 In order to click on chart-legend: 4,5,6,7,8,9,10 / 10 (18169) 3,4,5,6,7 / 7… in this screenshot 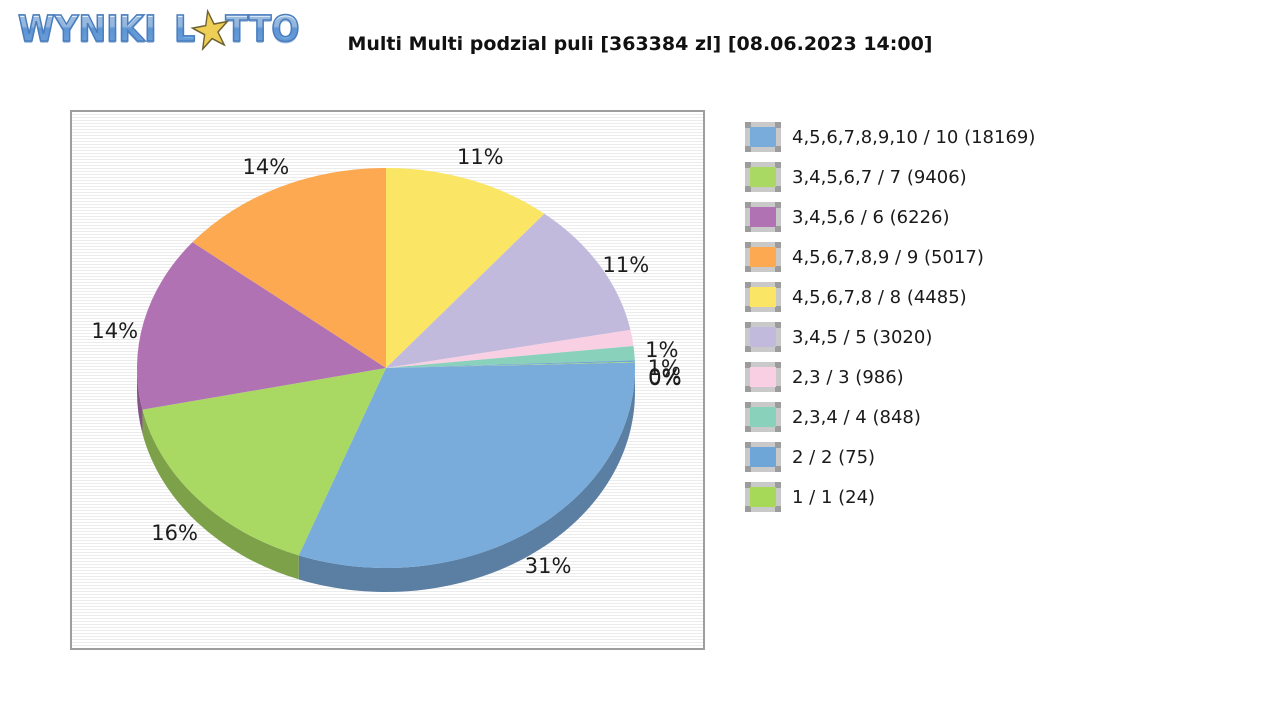, I will do `click(890, 317)`.